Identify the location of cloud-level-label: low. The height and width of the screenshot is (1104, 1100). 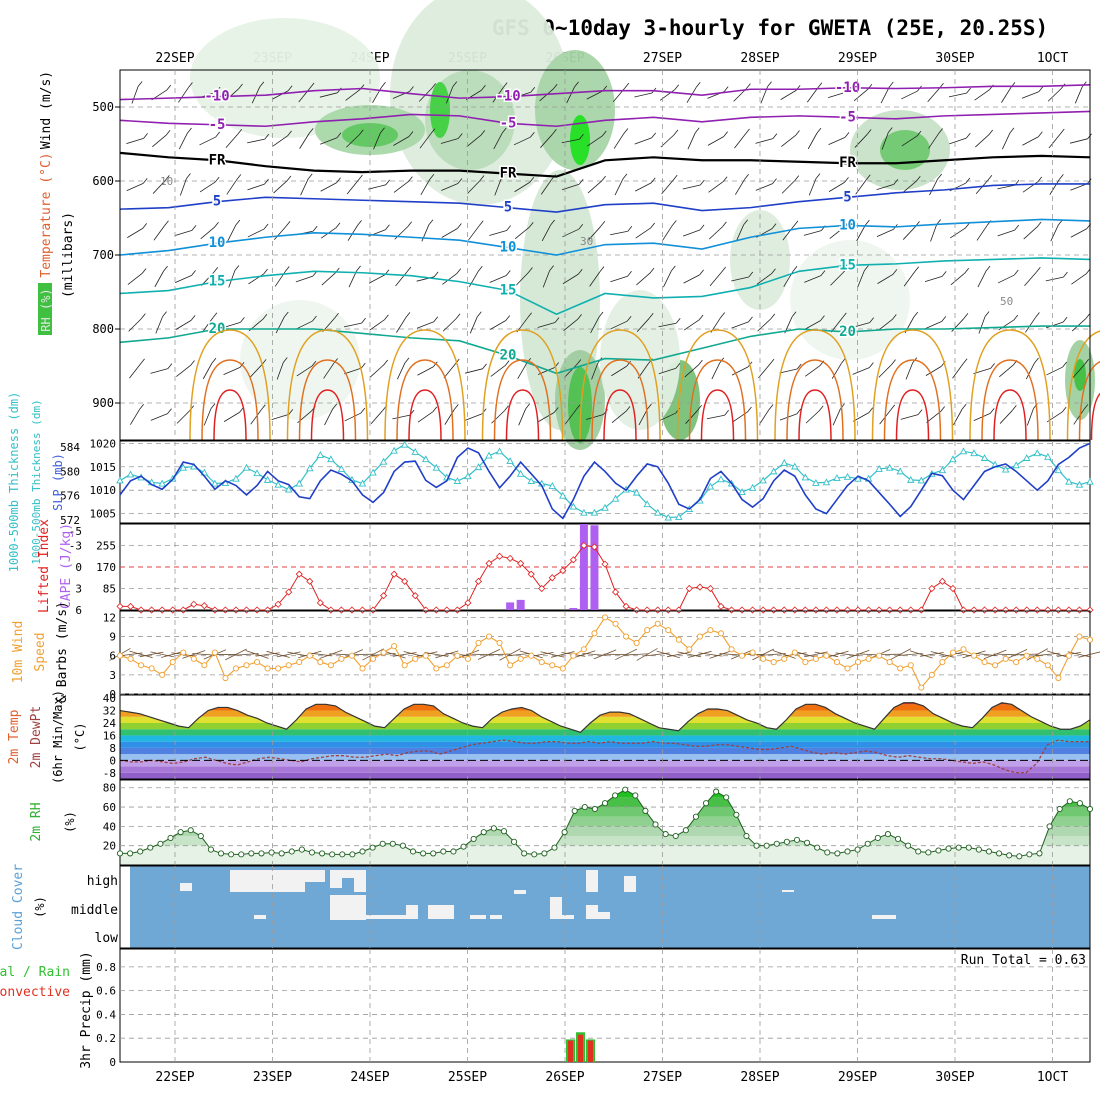
(107, 938).